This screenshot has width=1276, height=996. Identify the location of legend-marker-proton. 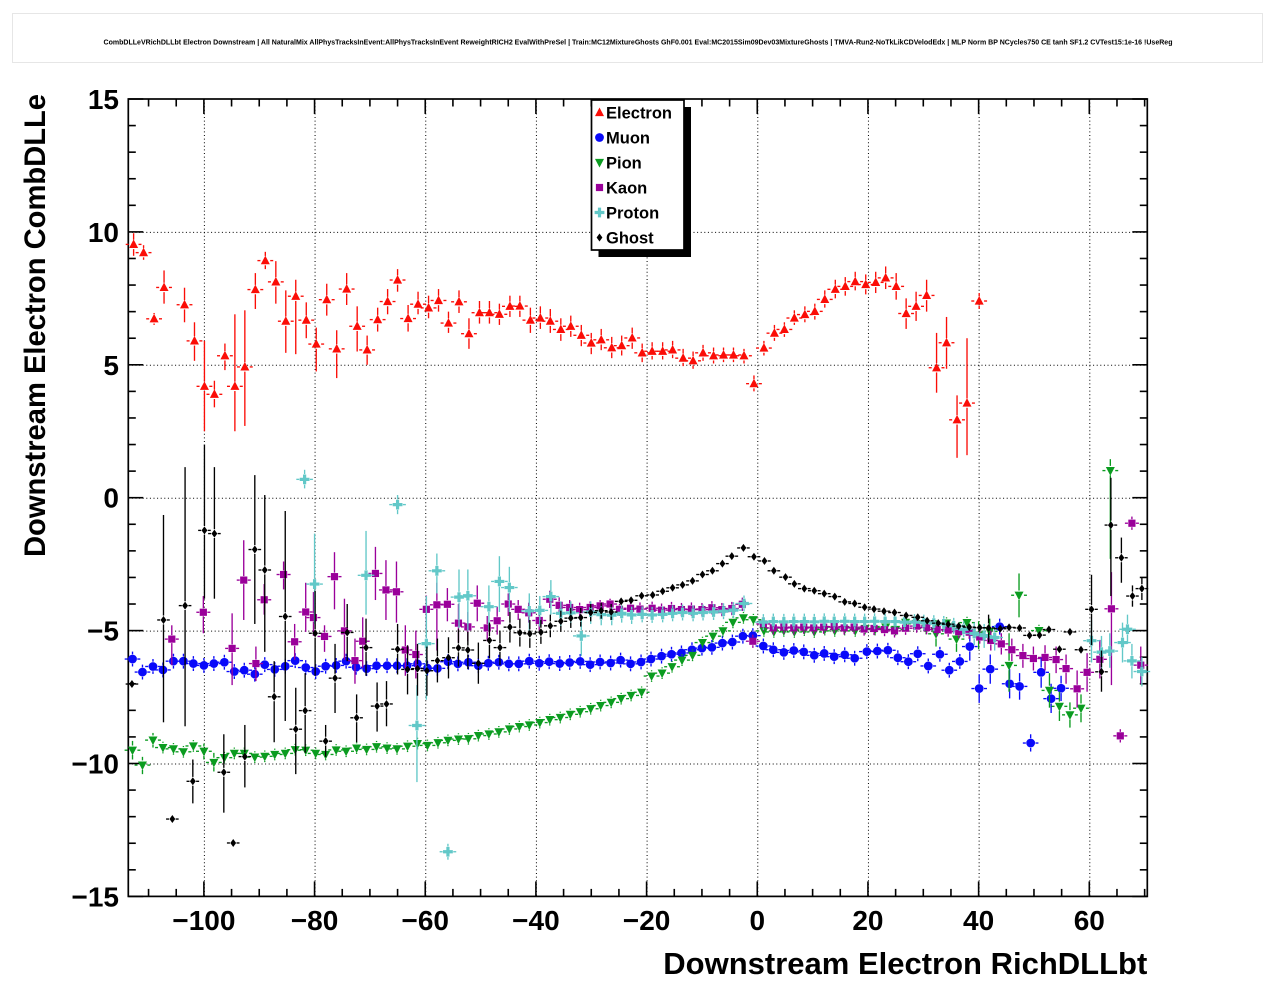
(599, 212).